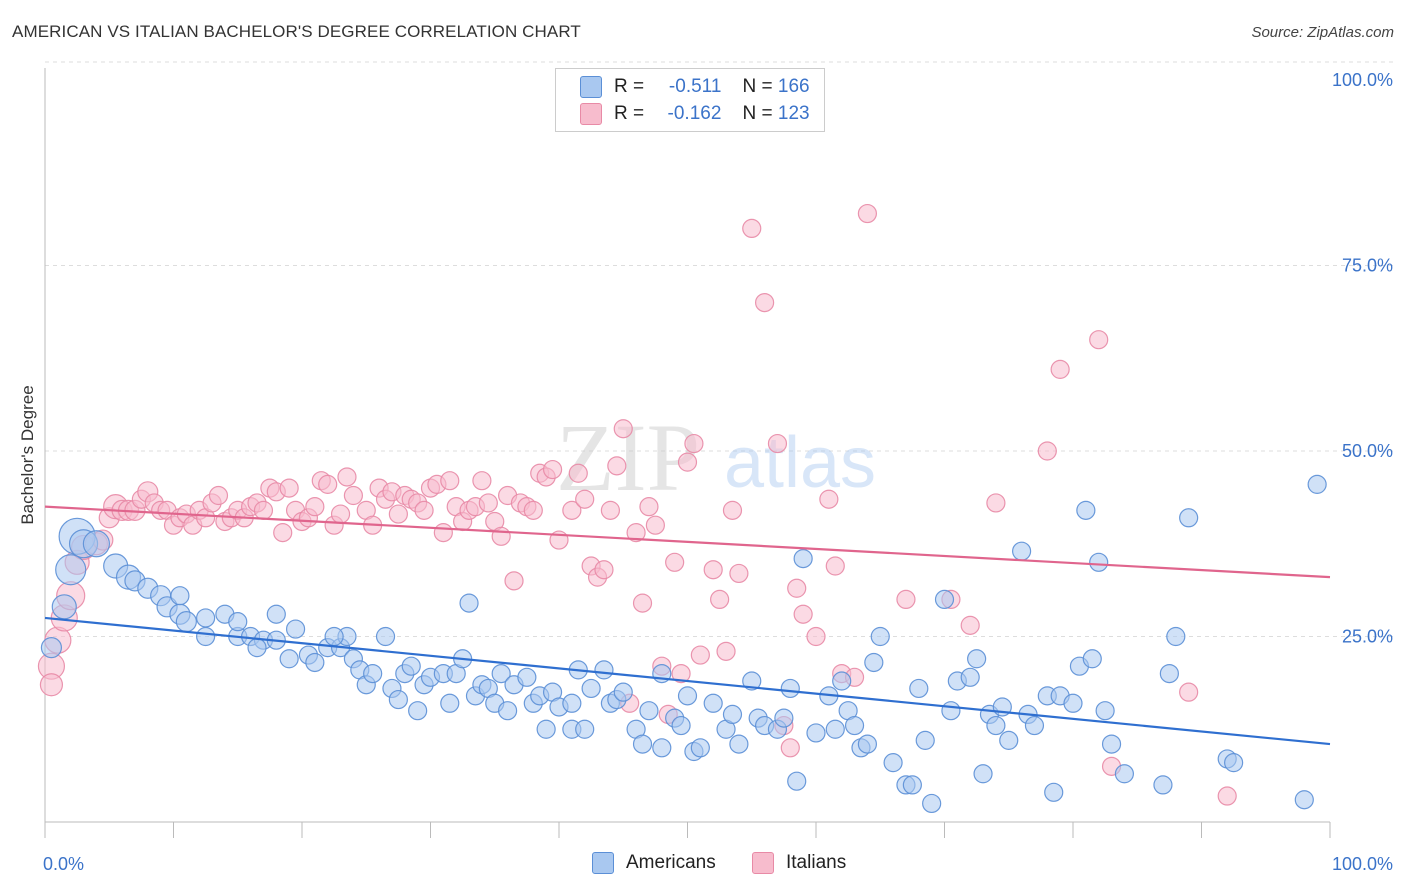 The width and height of the screenshot is (1406, 892). What do you see at coordinates (793, 86) in the screenshot?
I see `legend-n-value: 166` at bounding box center [793, 86].